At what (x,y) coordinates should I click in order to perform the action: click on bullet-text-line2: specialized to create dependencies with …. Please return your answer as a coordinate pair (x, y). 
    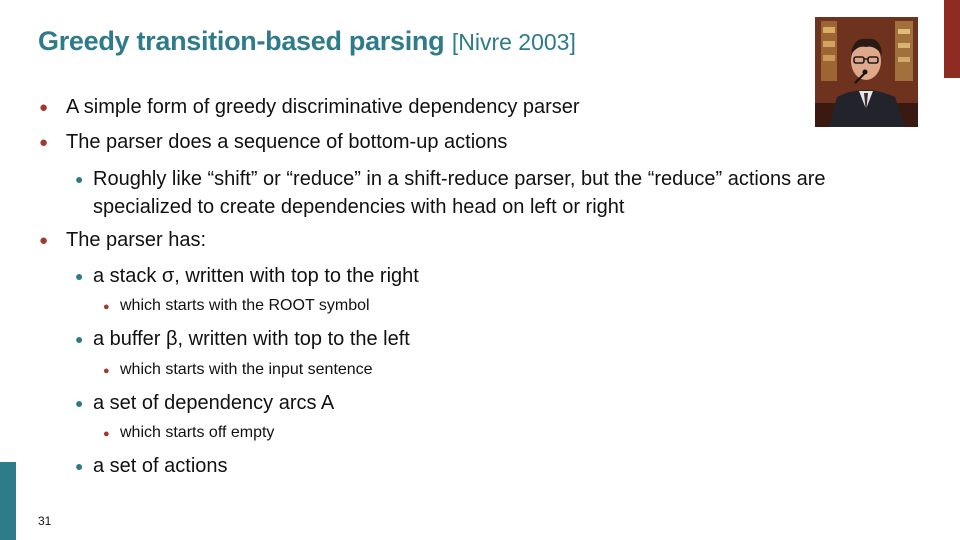
    Looking at the image, I should click on (359, 207).